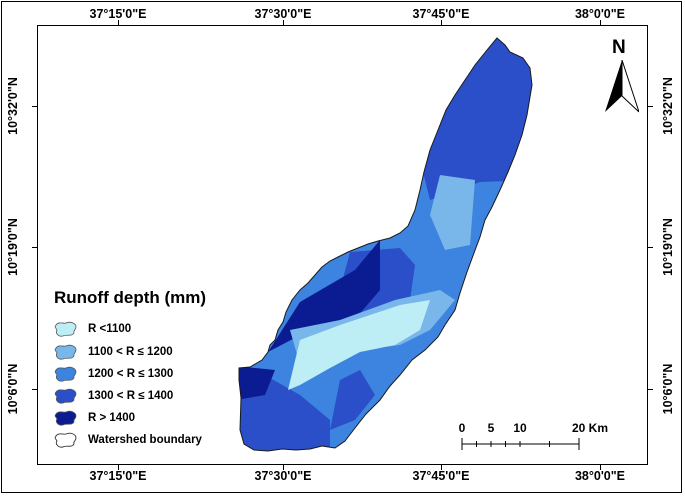 The image size is (685, 496). I want to click on longitude-label-bottom: 37°45'0"E, so click(441, 476).